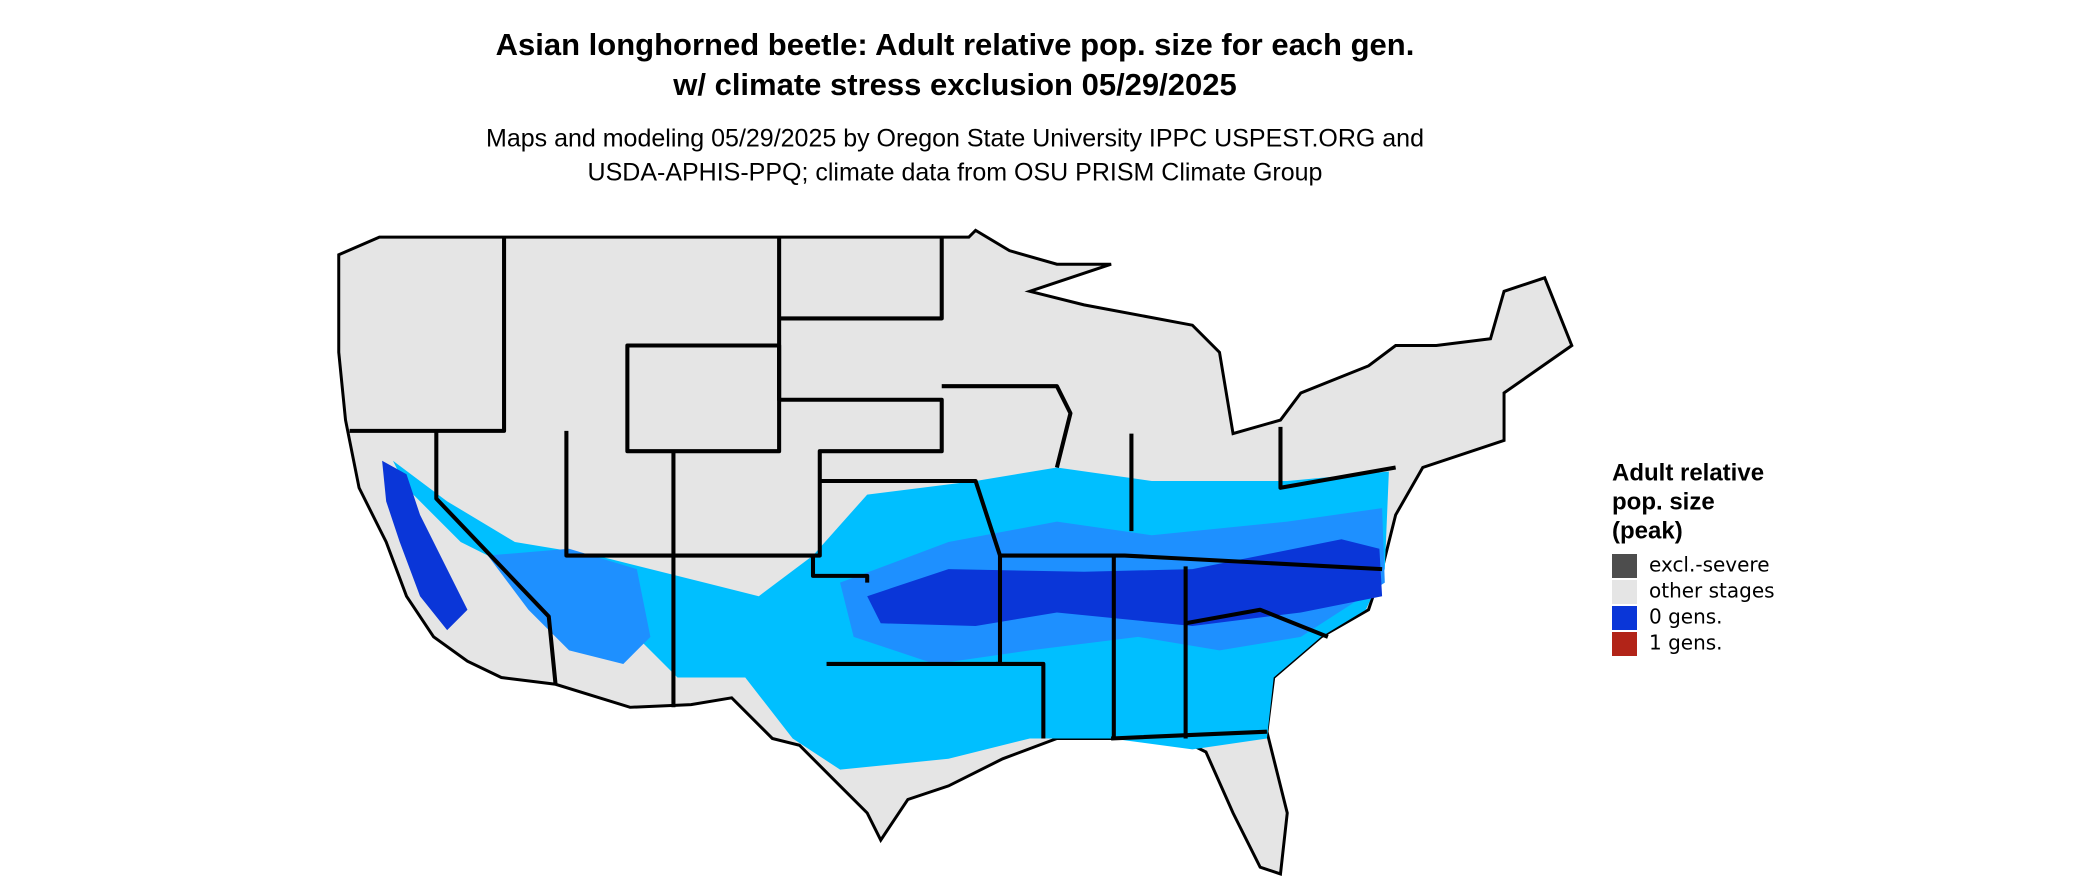  What do you see at coordinates (1688, 472) in the screenshot?
I see `legend-title: Adult relative` at bounding box center [1688, 472].